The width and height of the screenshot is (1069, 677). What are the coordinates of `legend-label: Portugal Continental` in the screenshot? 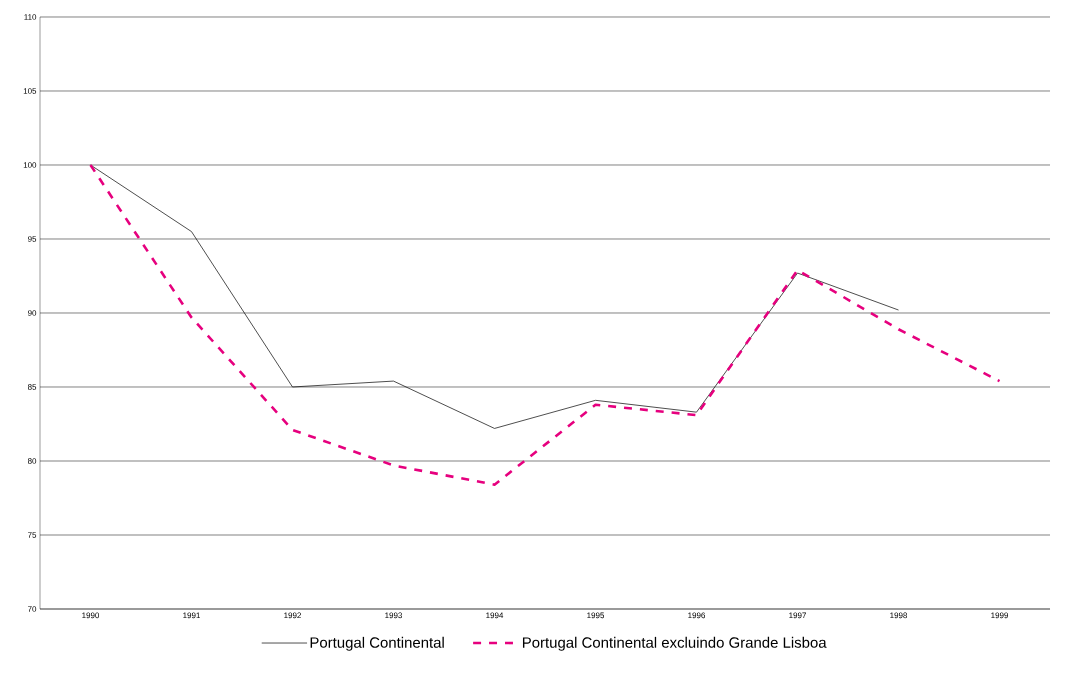 It's located at (377, 643).